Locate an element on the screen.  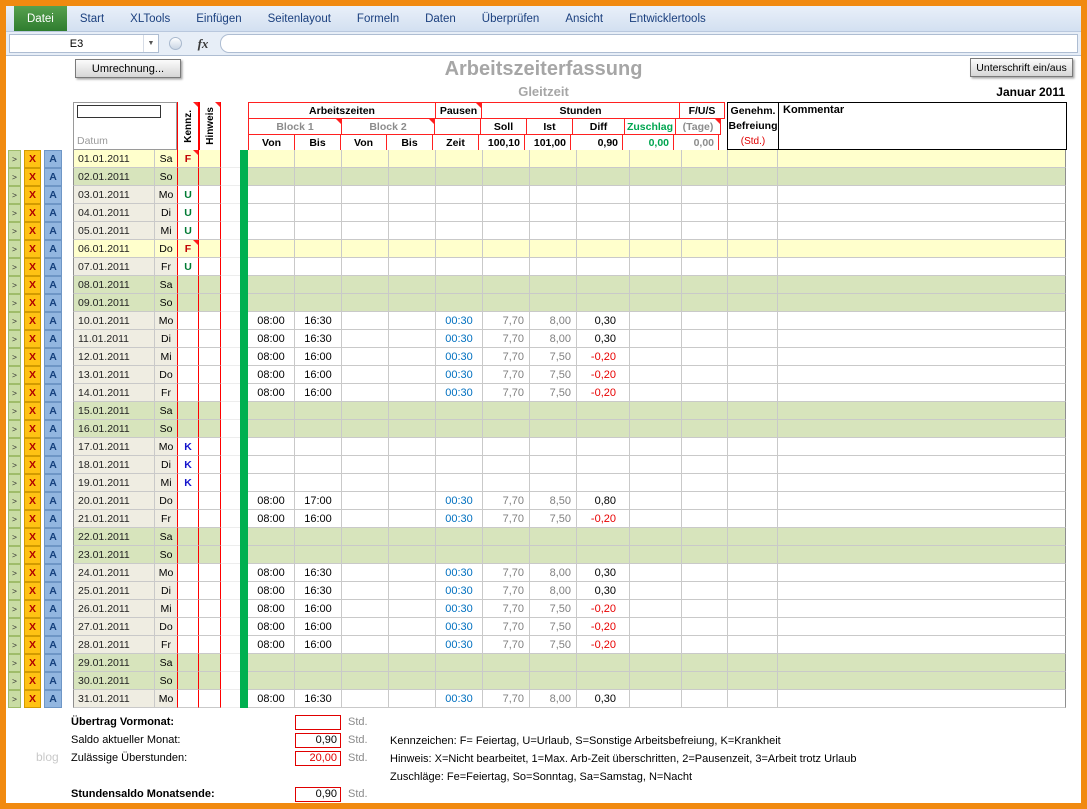
kennz-cell: U is located at coordinates (188, 195).